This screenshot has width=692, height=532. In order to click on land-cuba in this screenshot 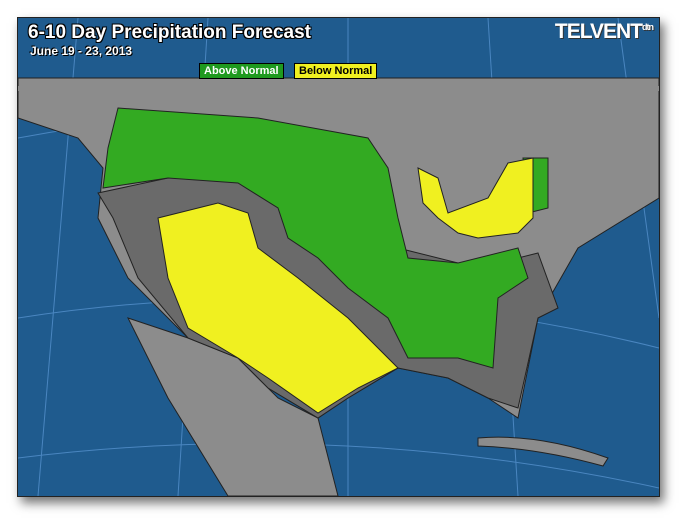, I will do `click(543, 451)`.